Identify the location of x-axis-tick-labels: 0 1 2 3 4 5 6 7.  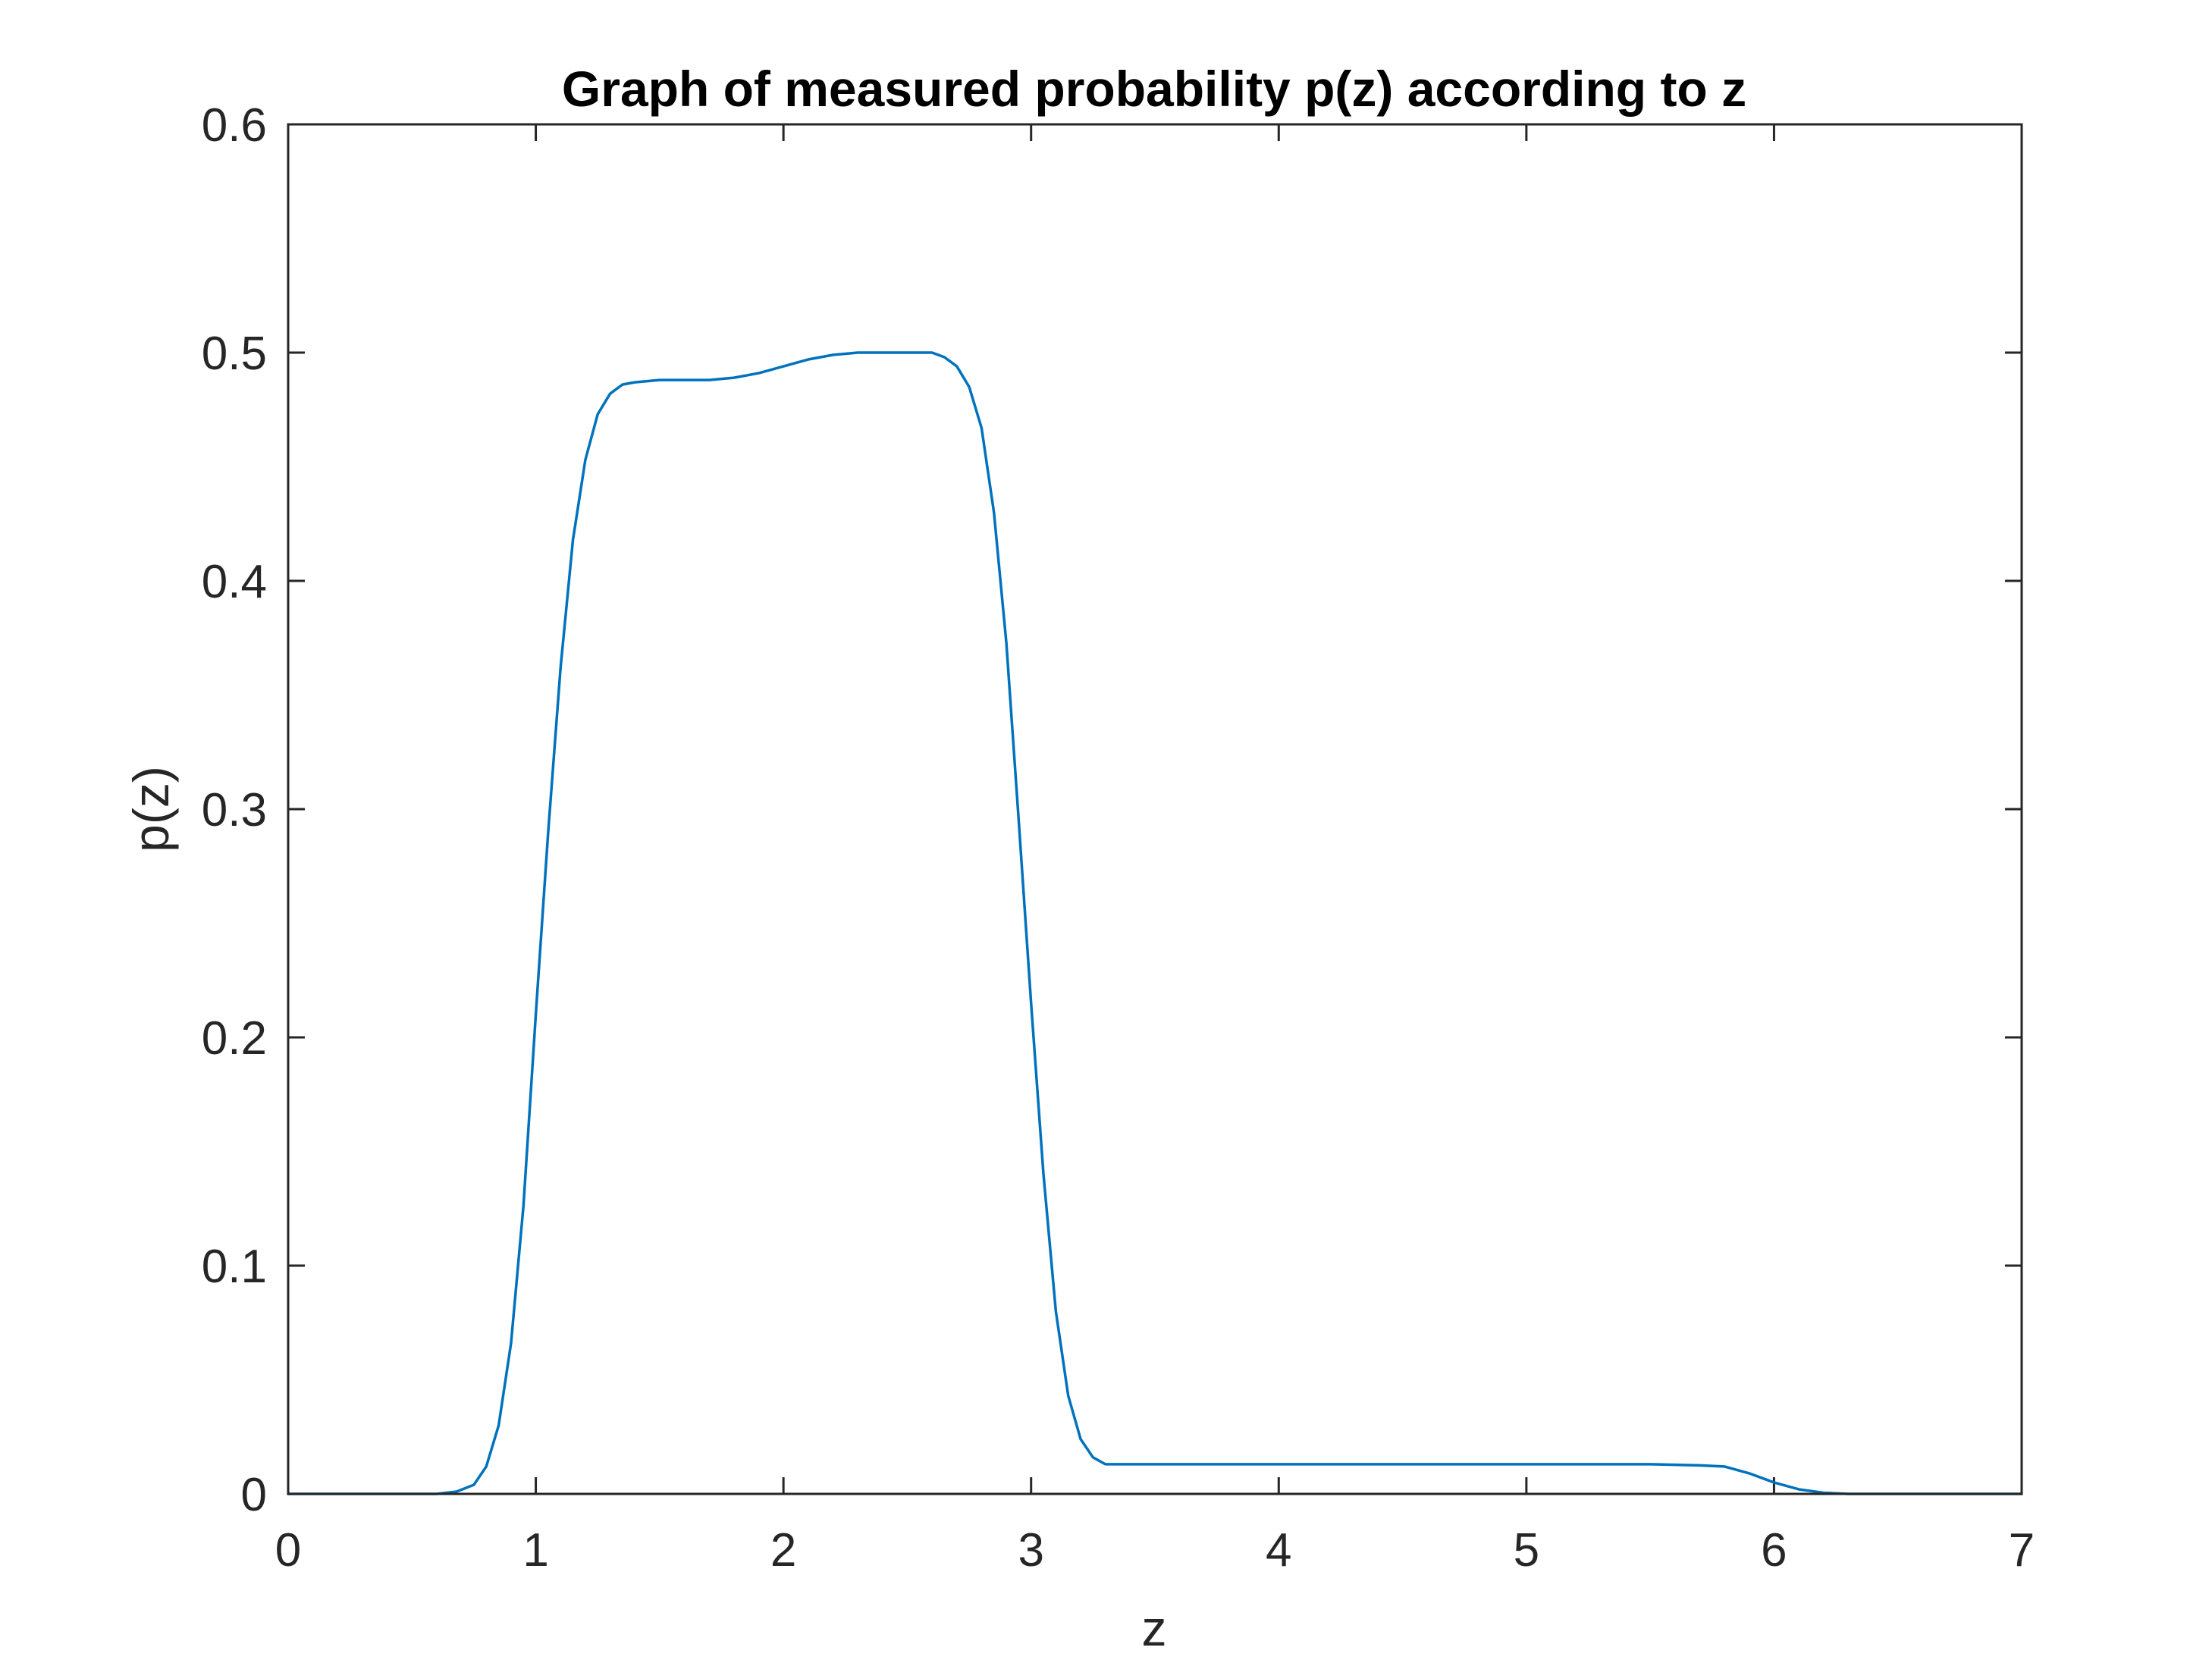
(1155, 1550).